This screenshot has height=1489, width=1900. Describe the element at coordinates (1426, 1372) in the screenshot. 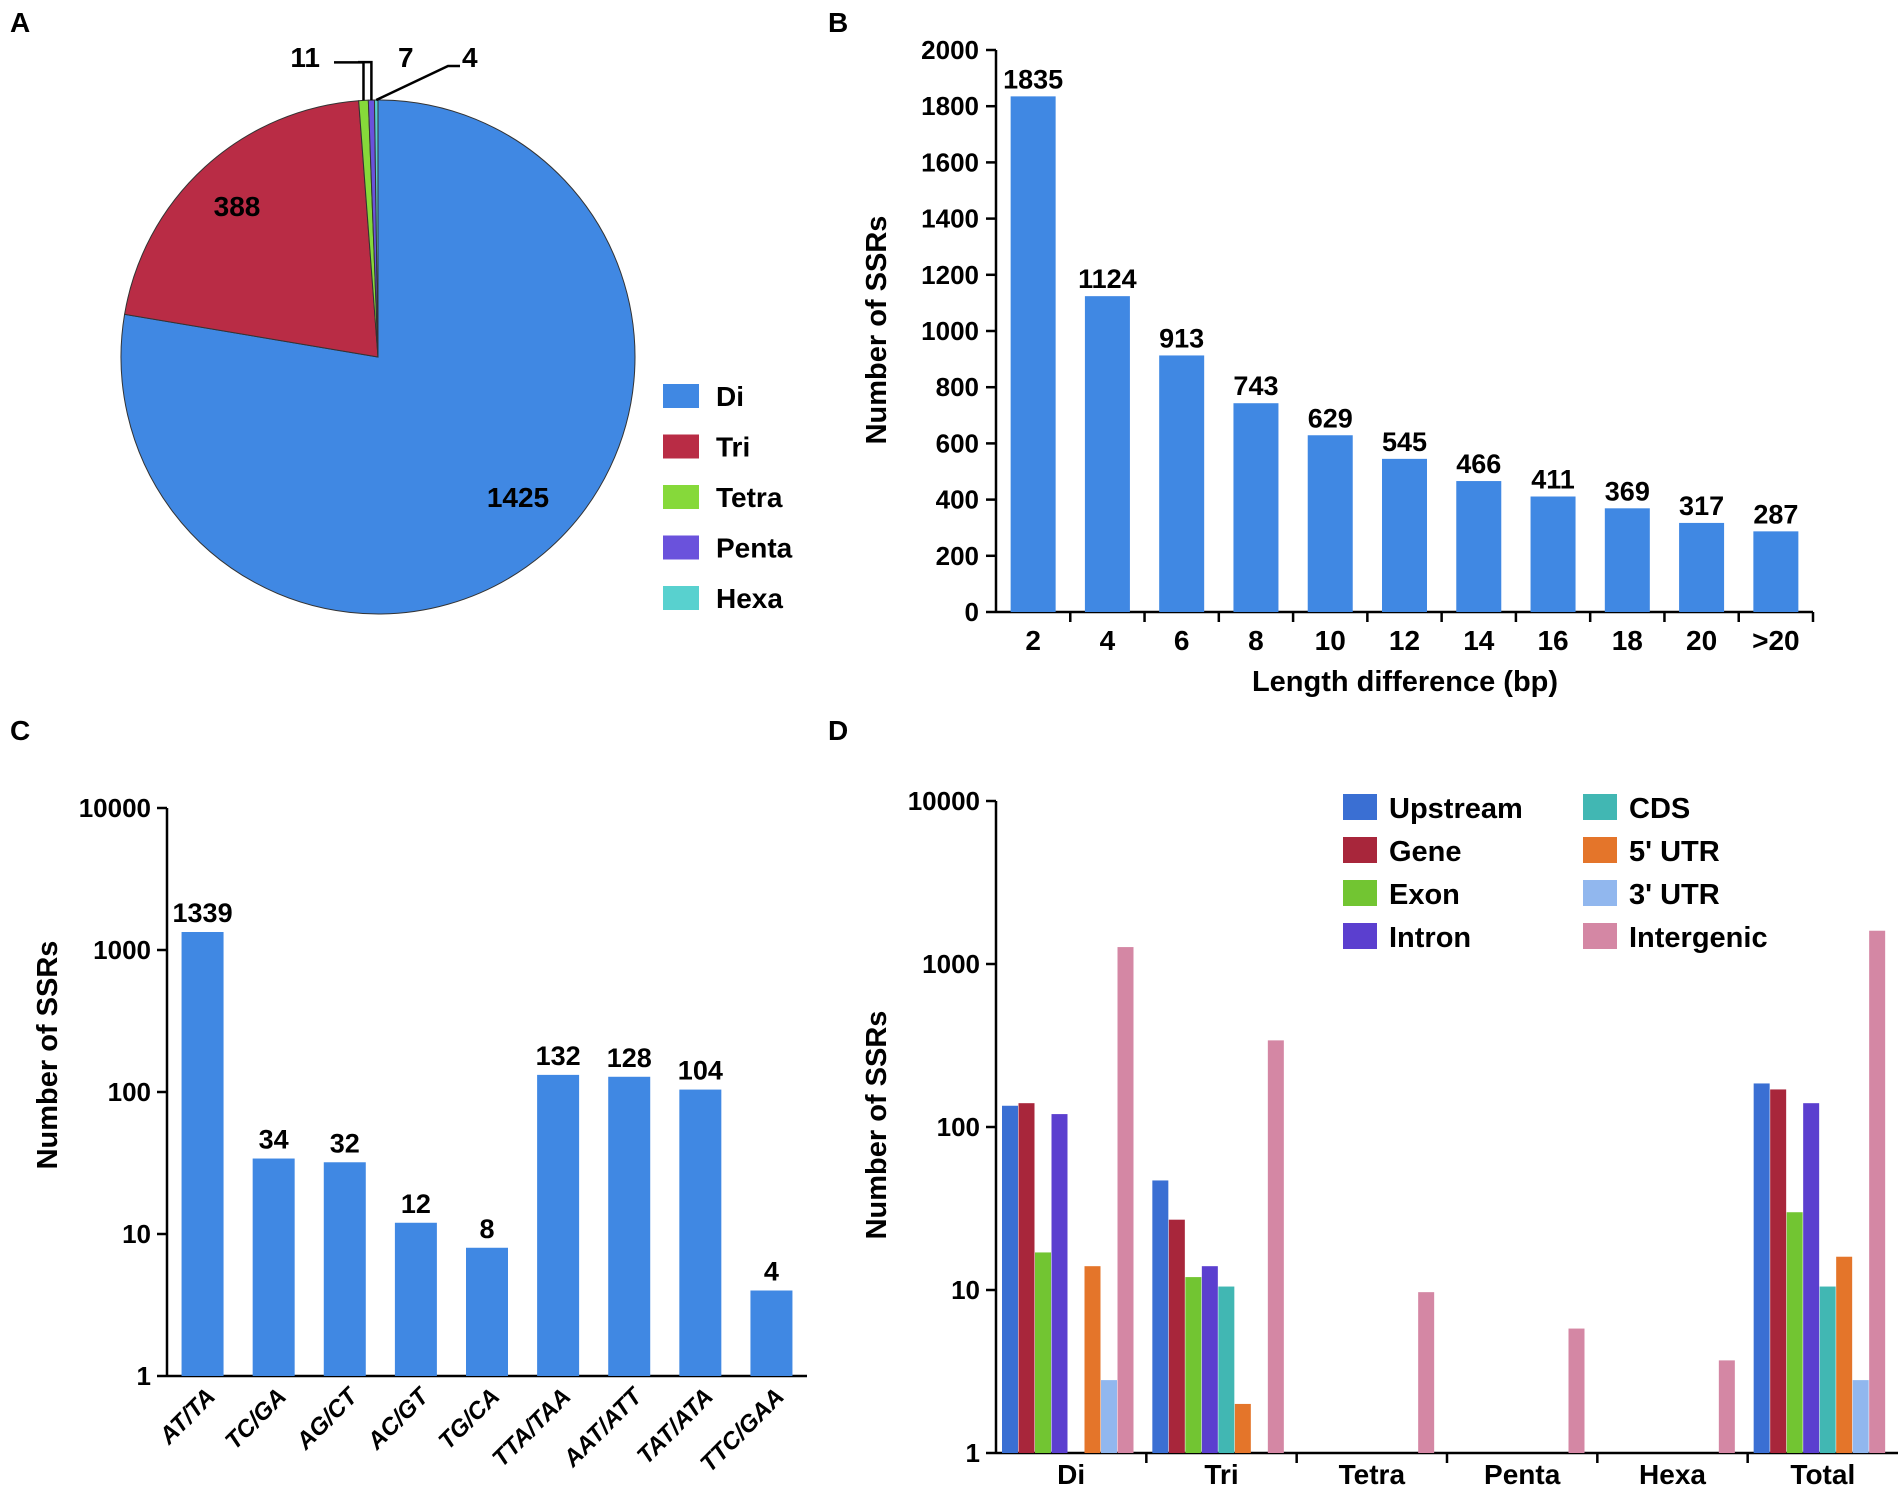

I see `bar-tetra-intergenic` at that location.